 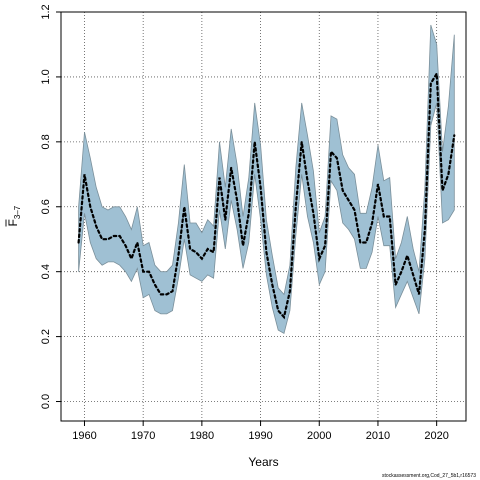 What do you see at coordinates (46, 76) in the screenshot?
I see `y-tick-label: 1.0` at bounding box center [46, 76].